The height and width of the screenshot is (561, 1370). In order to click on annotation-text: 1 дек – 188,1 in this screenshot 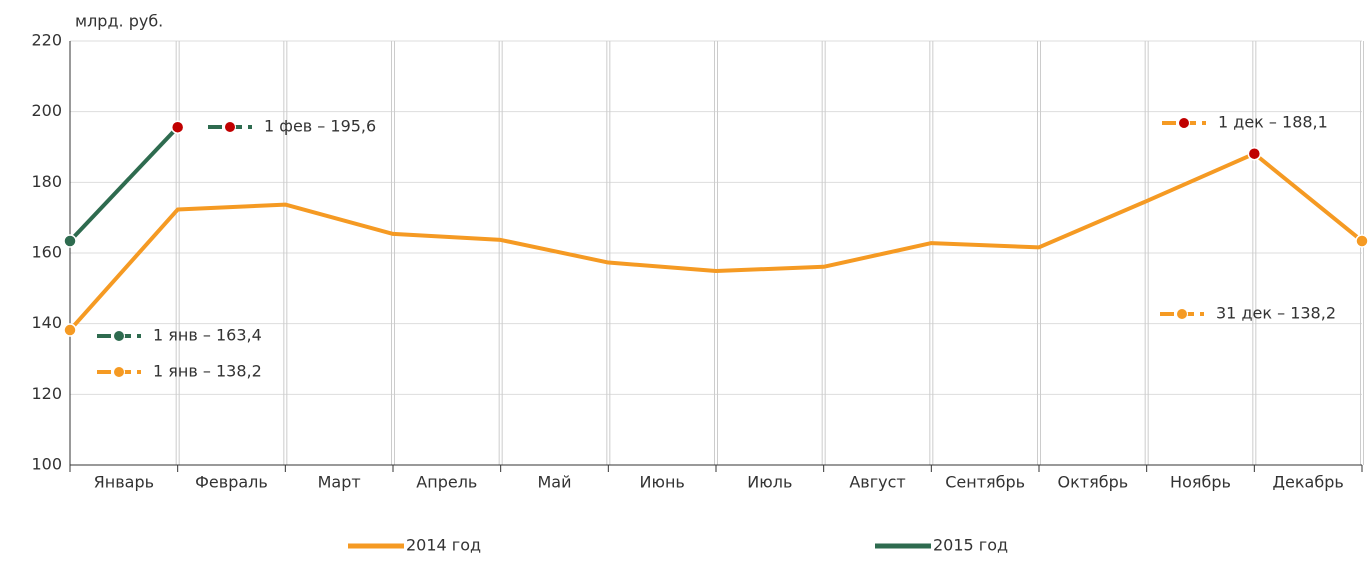, I will do `click(1273, 122)`.